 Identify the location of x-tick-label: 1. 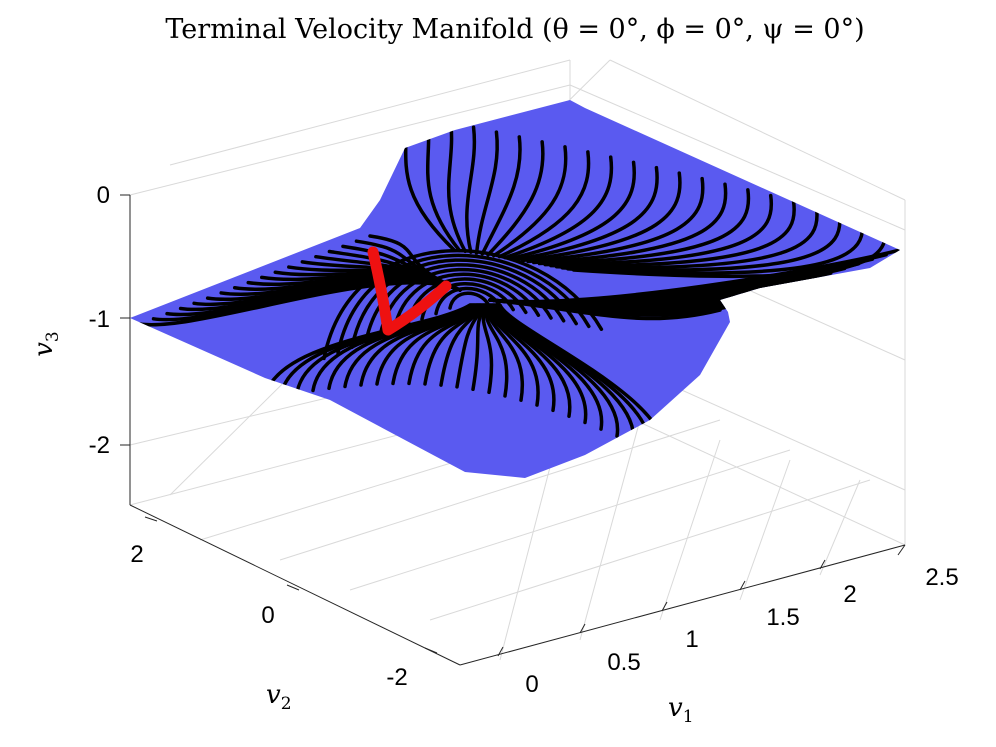
(691, 639).